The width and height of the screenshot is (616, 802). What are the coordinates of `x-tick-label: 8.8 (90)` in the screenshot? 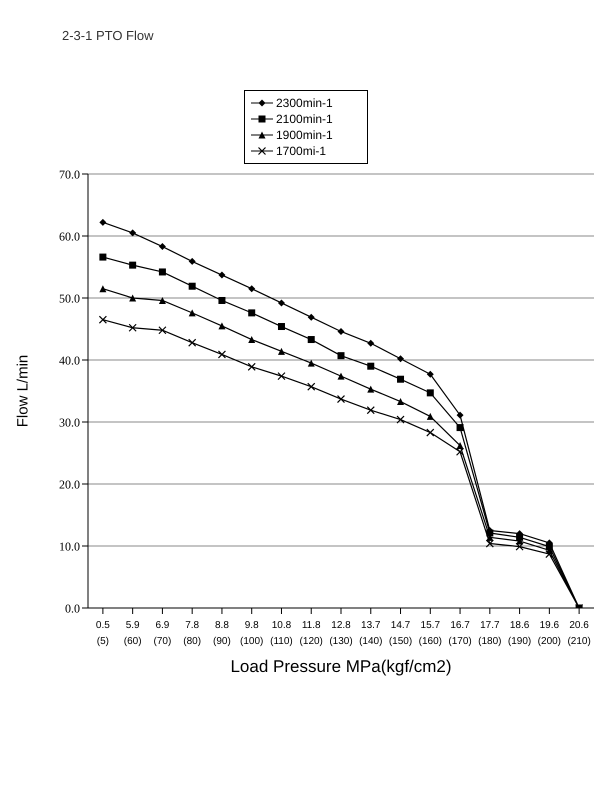 It's located at (222, 633).